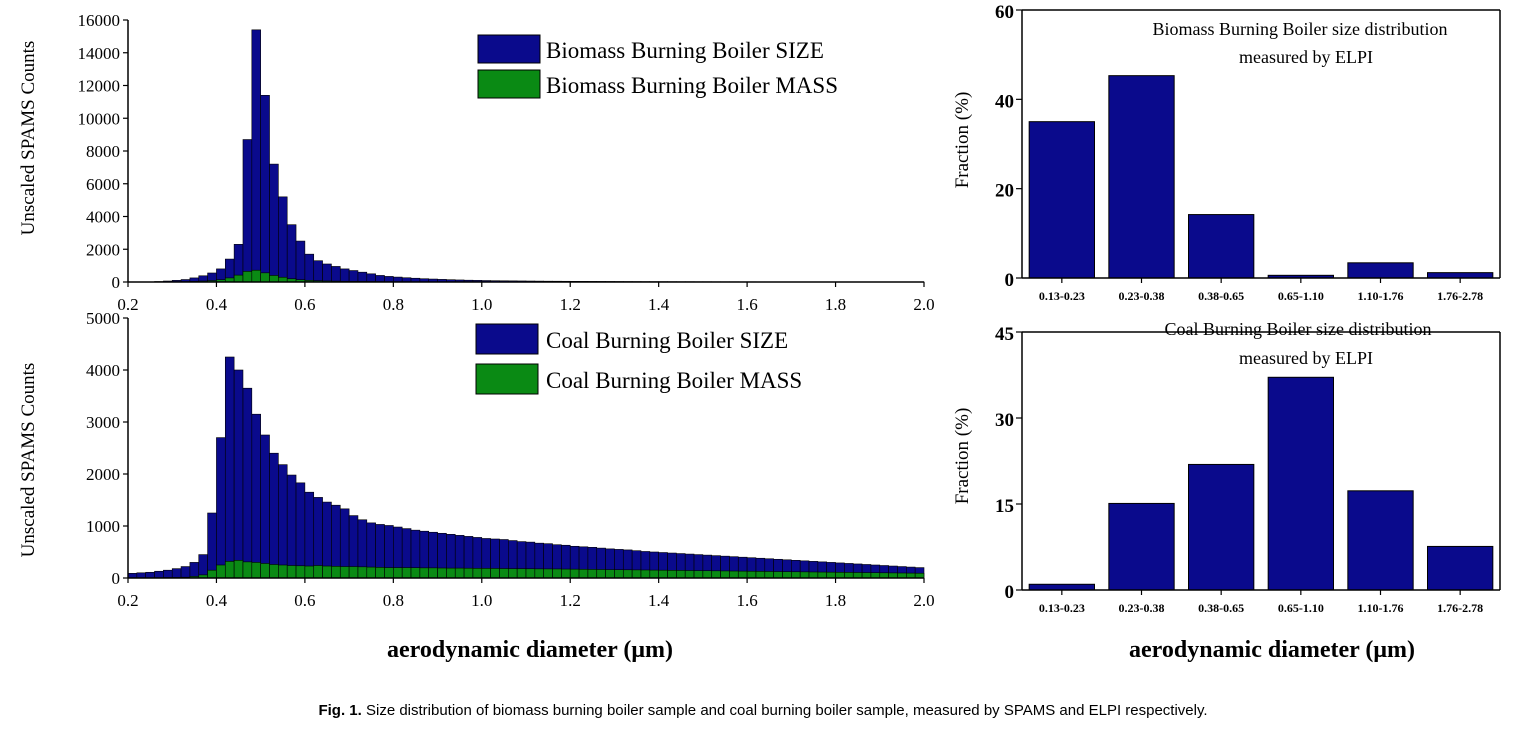 This screenshot has height=738, width=1526. Describe the element at coordinates (1004, 191) in the screenshot. I see `y-tick-label: 20` at that location.